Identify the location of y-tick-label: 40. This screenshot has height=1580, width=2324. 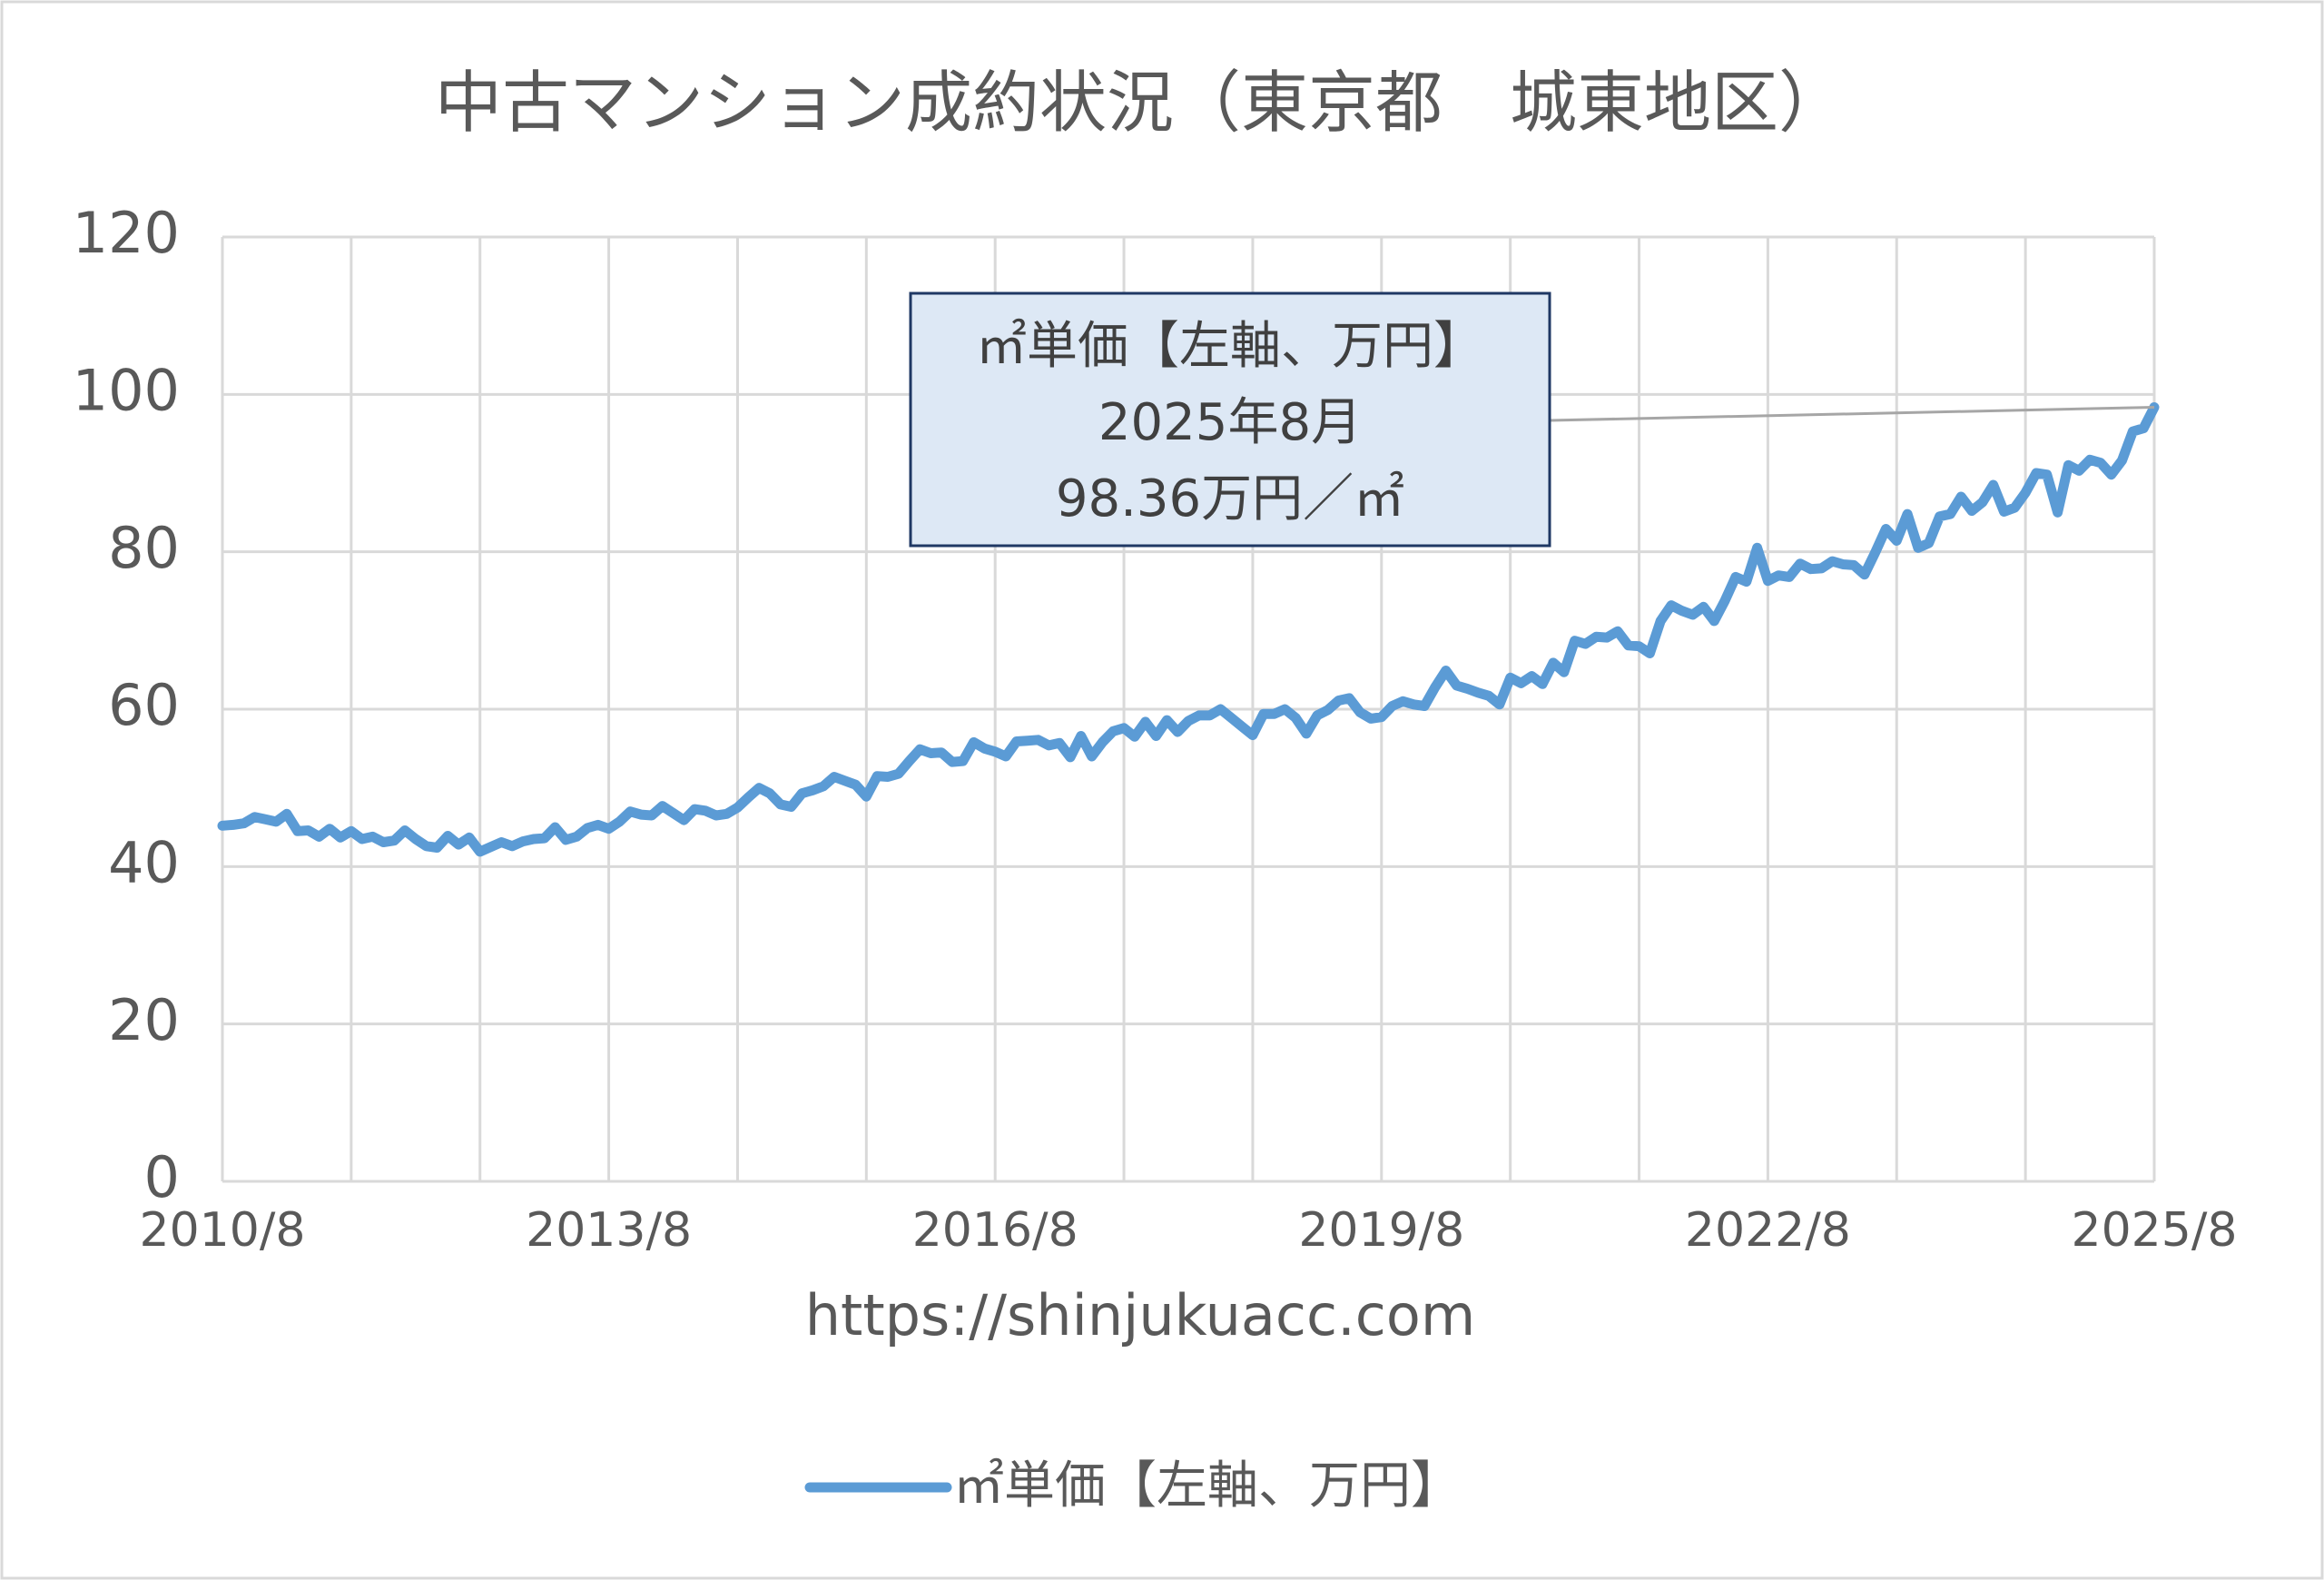
(144, 862).